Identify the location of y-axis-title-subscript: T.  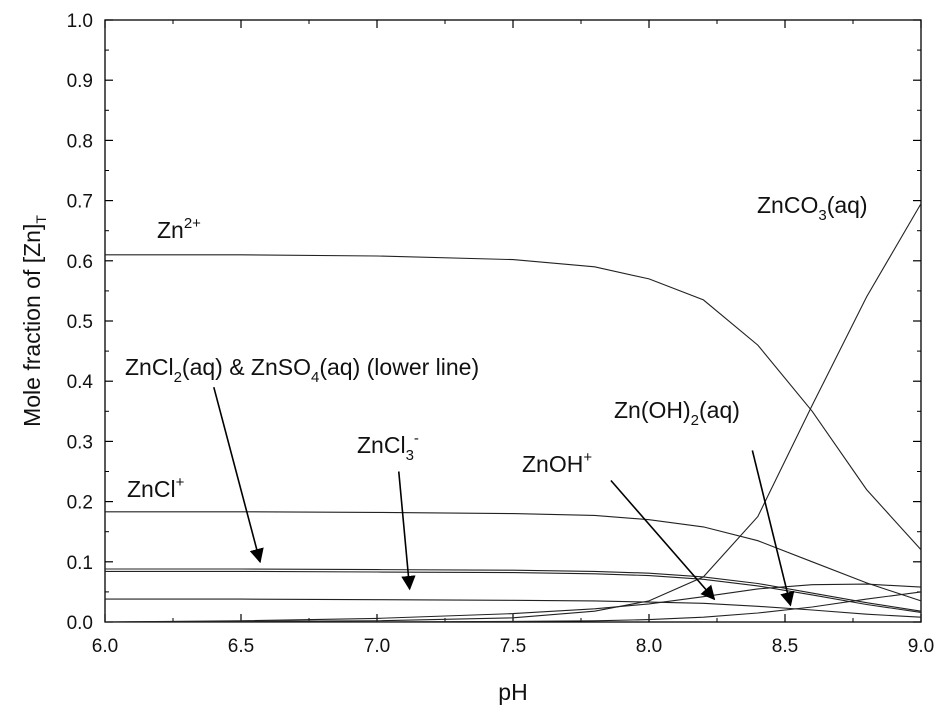
(41, 219).